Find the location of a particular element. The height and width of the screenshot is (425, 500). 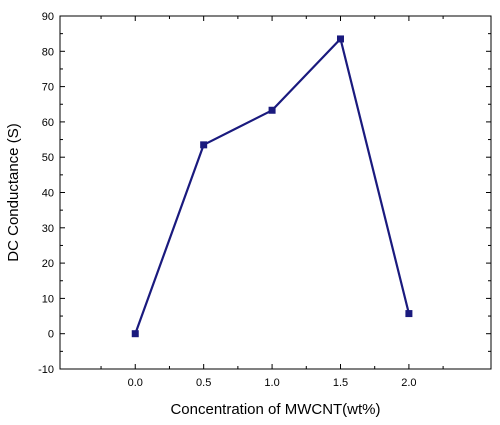

x-tick-label: 0.0 is located at coordinates (135, 383).